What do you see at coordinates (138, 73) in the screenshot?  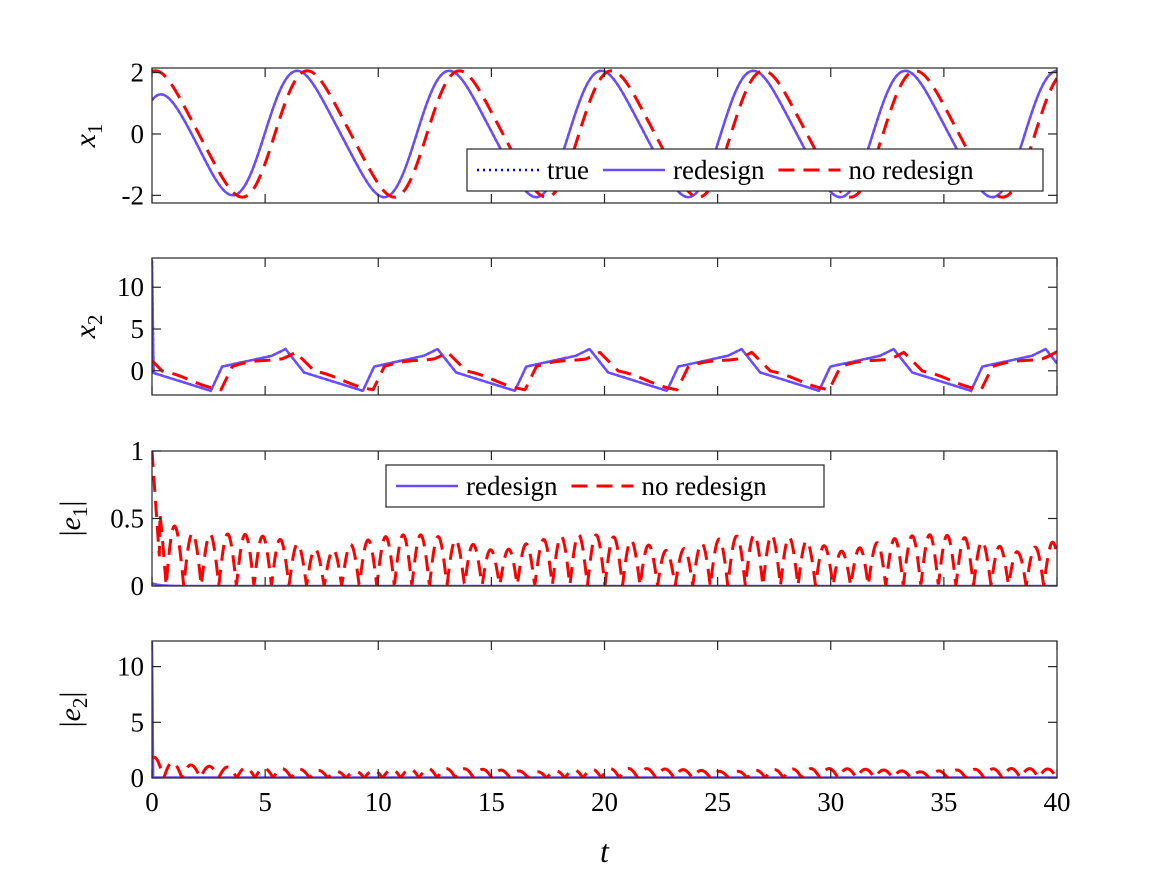 I see `y-tick-label: 2` at bounding box center [138, 73].